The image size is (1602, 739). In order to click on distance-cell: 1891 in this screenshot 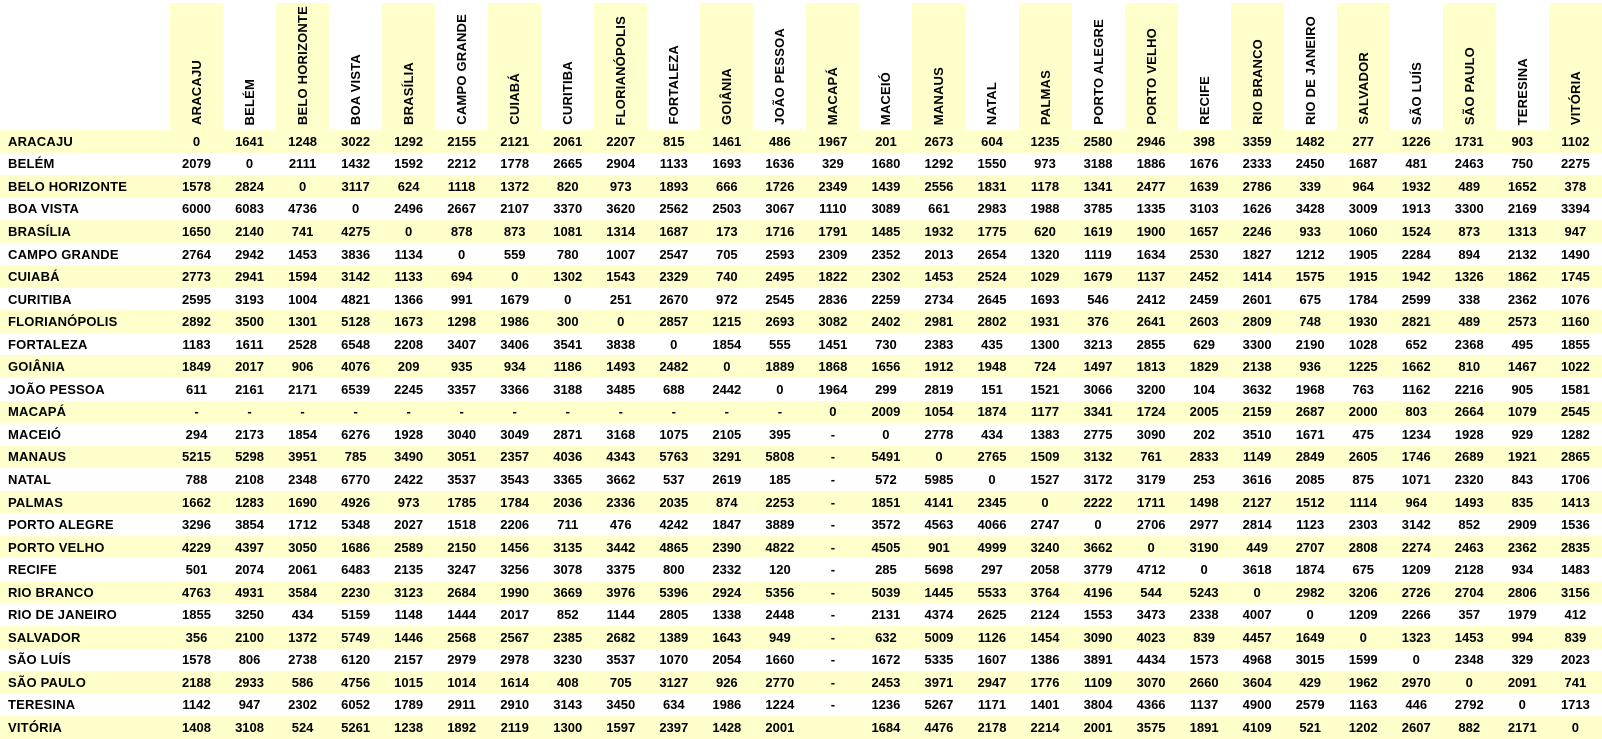, I will do `click(1204, 728)`.